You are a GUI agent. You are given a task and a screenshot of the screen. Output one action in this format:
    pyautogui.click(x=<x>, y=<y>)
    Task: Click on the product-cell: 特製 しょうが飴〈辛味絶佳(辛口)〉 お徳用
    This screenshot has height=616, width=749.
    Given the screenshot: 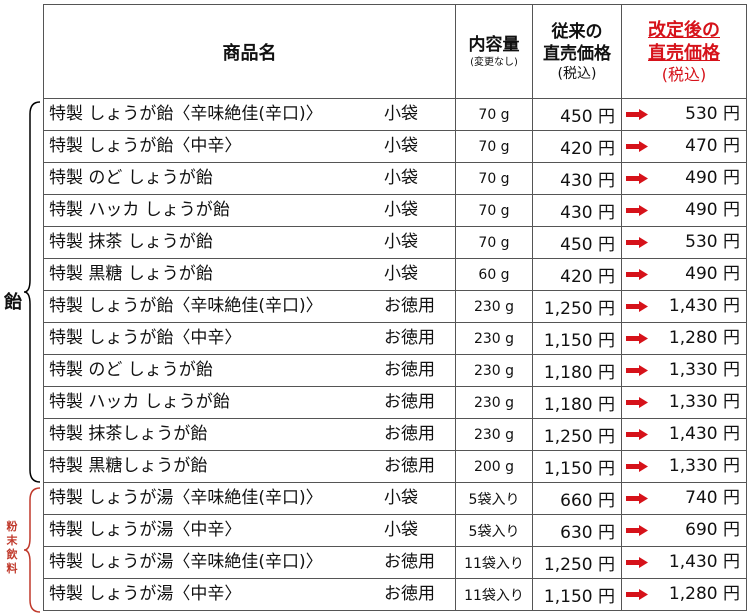 What is the action you would take?
    pyautogui.click(x=249, y=306)
    